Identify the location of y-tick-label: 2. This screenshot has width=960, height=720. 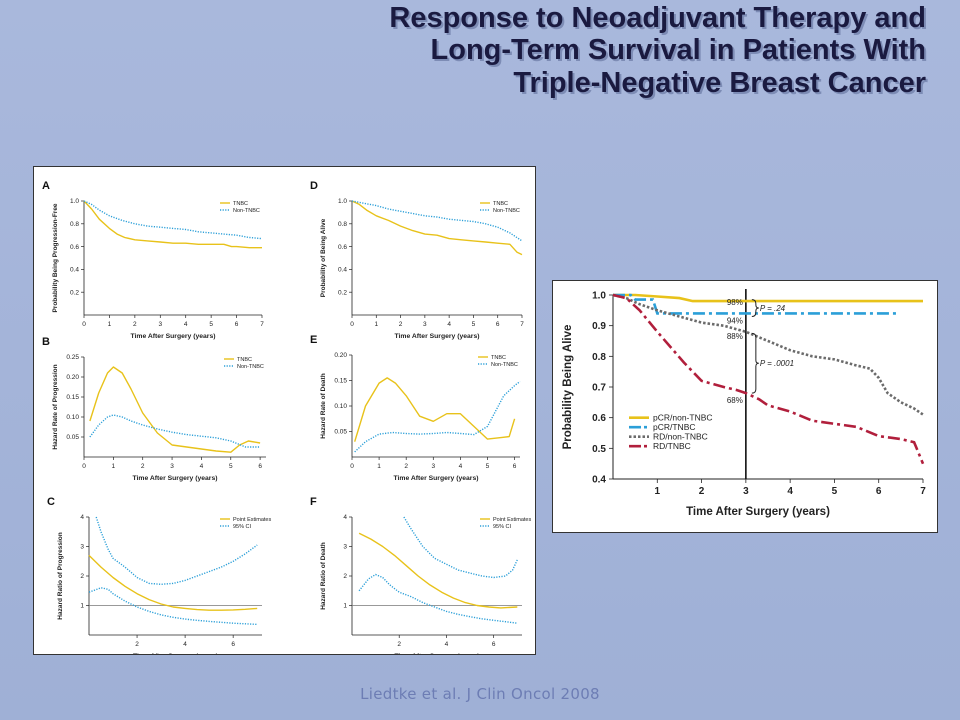
(345, 576).